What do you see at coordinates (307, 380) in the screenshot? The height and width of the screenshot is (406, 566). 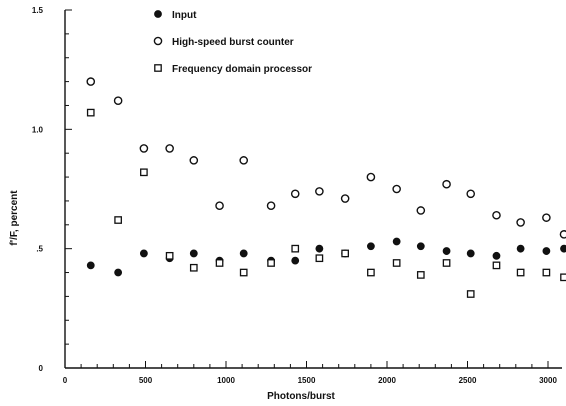 I see `x-tick-label: 1500` at bounding box center [307, 380].